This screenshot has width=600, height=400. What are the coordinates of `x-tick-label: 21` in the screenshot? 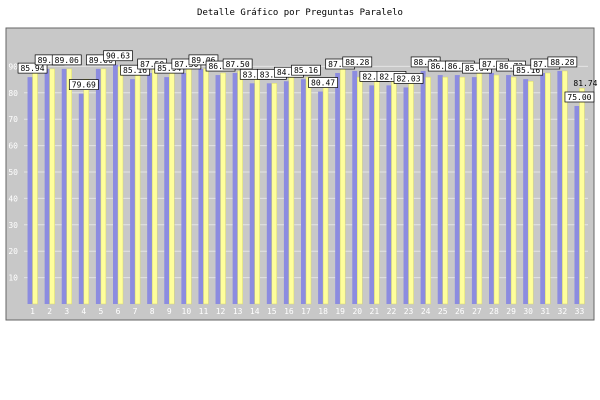 It's located at (375, 311).